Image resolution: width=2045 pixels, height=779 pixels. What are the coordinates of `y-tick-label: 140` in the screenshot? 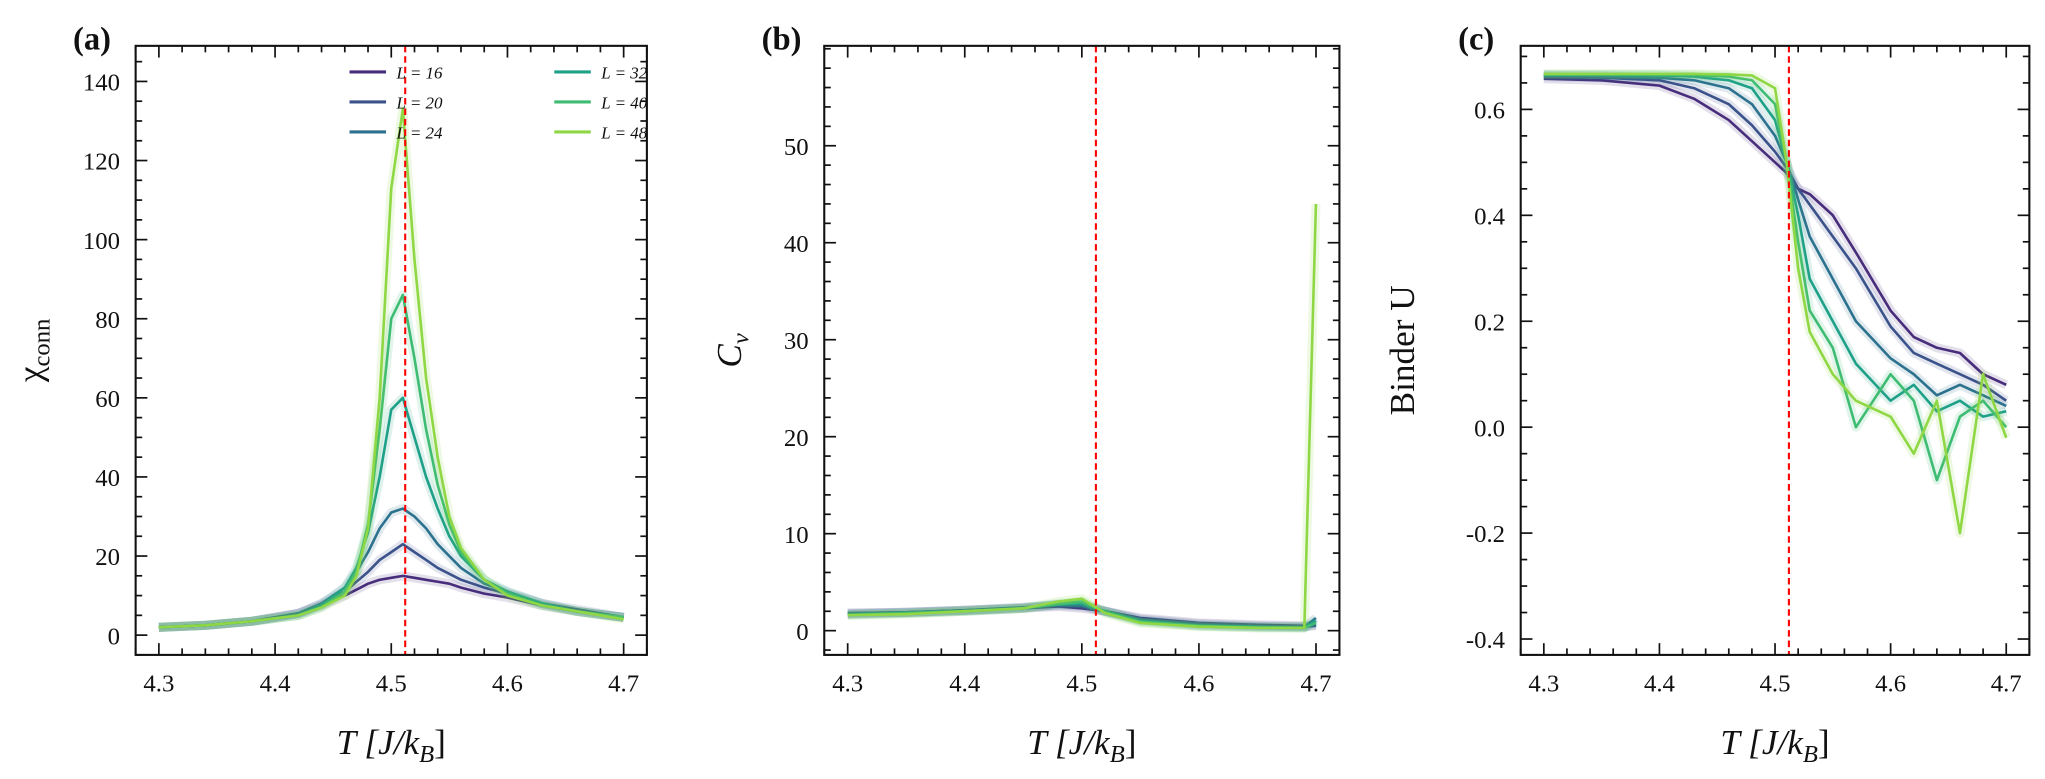 It's located at (101, 83).